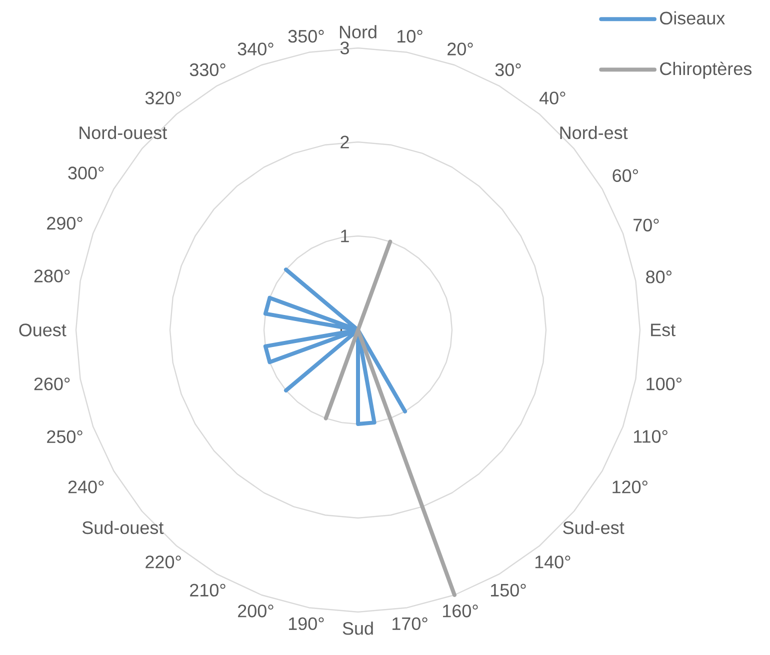 This screenshot has width=770, height=655. Describe the element at coordinates (256, 49) in the screenshot. I see `spoke-label: 340°` at that location.